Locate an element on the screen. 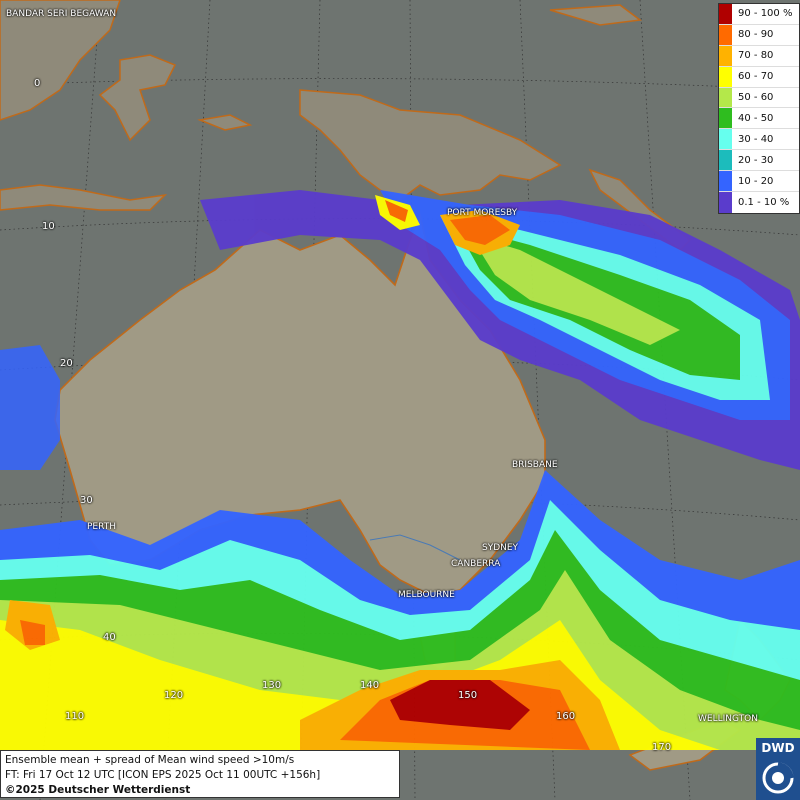 The height and width of the screenshot is (800, 800). legend-row: 50 - 60 is located at coordinates (759, 98).